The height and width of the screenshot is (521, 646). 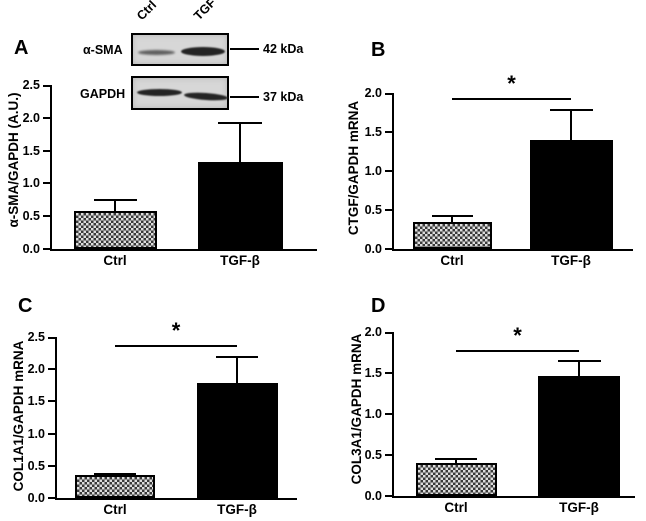 I want to click on panel-c-category-tgf: TGF-β, so click(x=237, y=509).